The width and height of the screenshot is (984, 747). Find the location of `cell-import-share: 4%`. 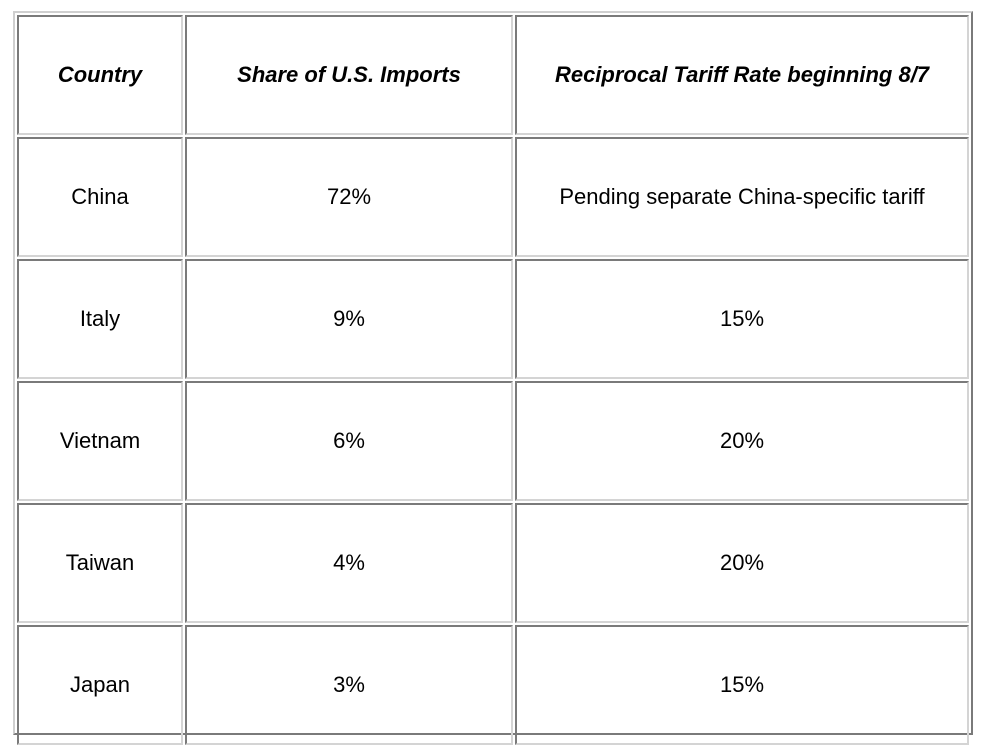

cell-import-share: 4% is located at coordinates (349, 563).